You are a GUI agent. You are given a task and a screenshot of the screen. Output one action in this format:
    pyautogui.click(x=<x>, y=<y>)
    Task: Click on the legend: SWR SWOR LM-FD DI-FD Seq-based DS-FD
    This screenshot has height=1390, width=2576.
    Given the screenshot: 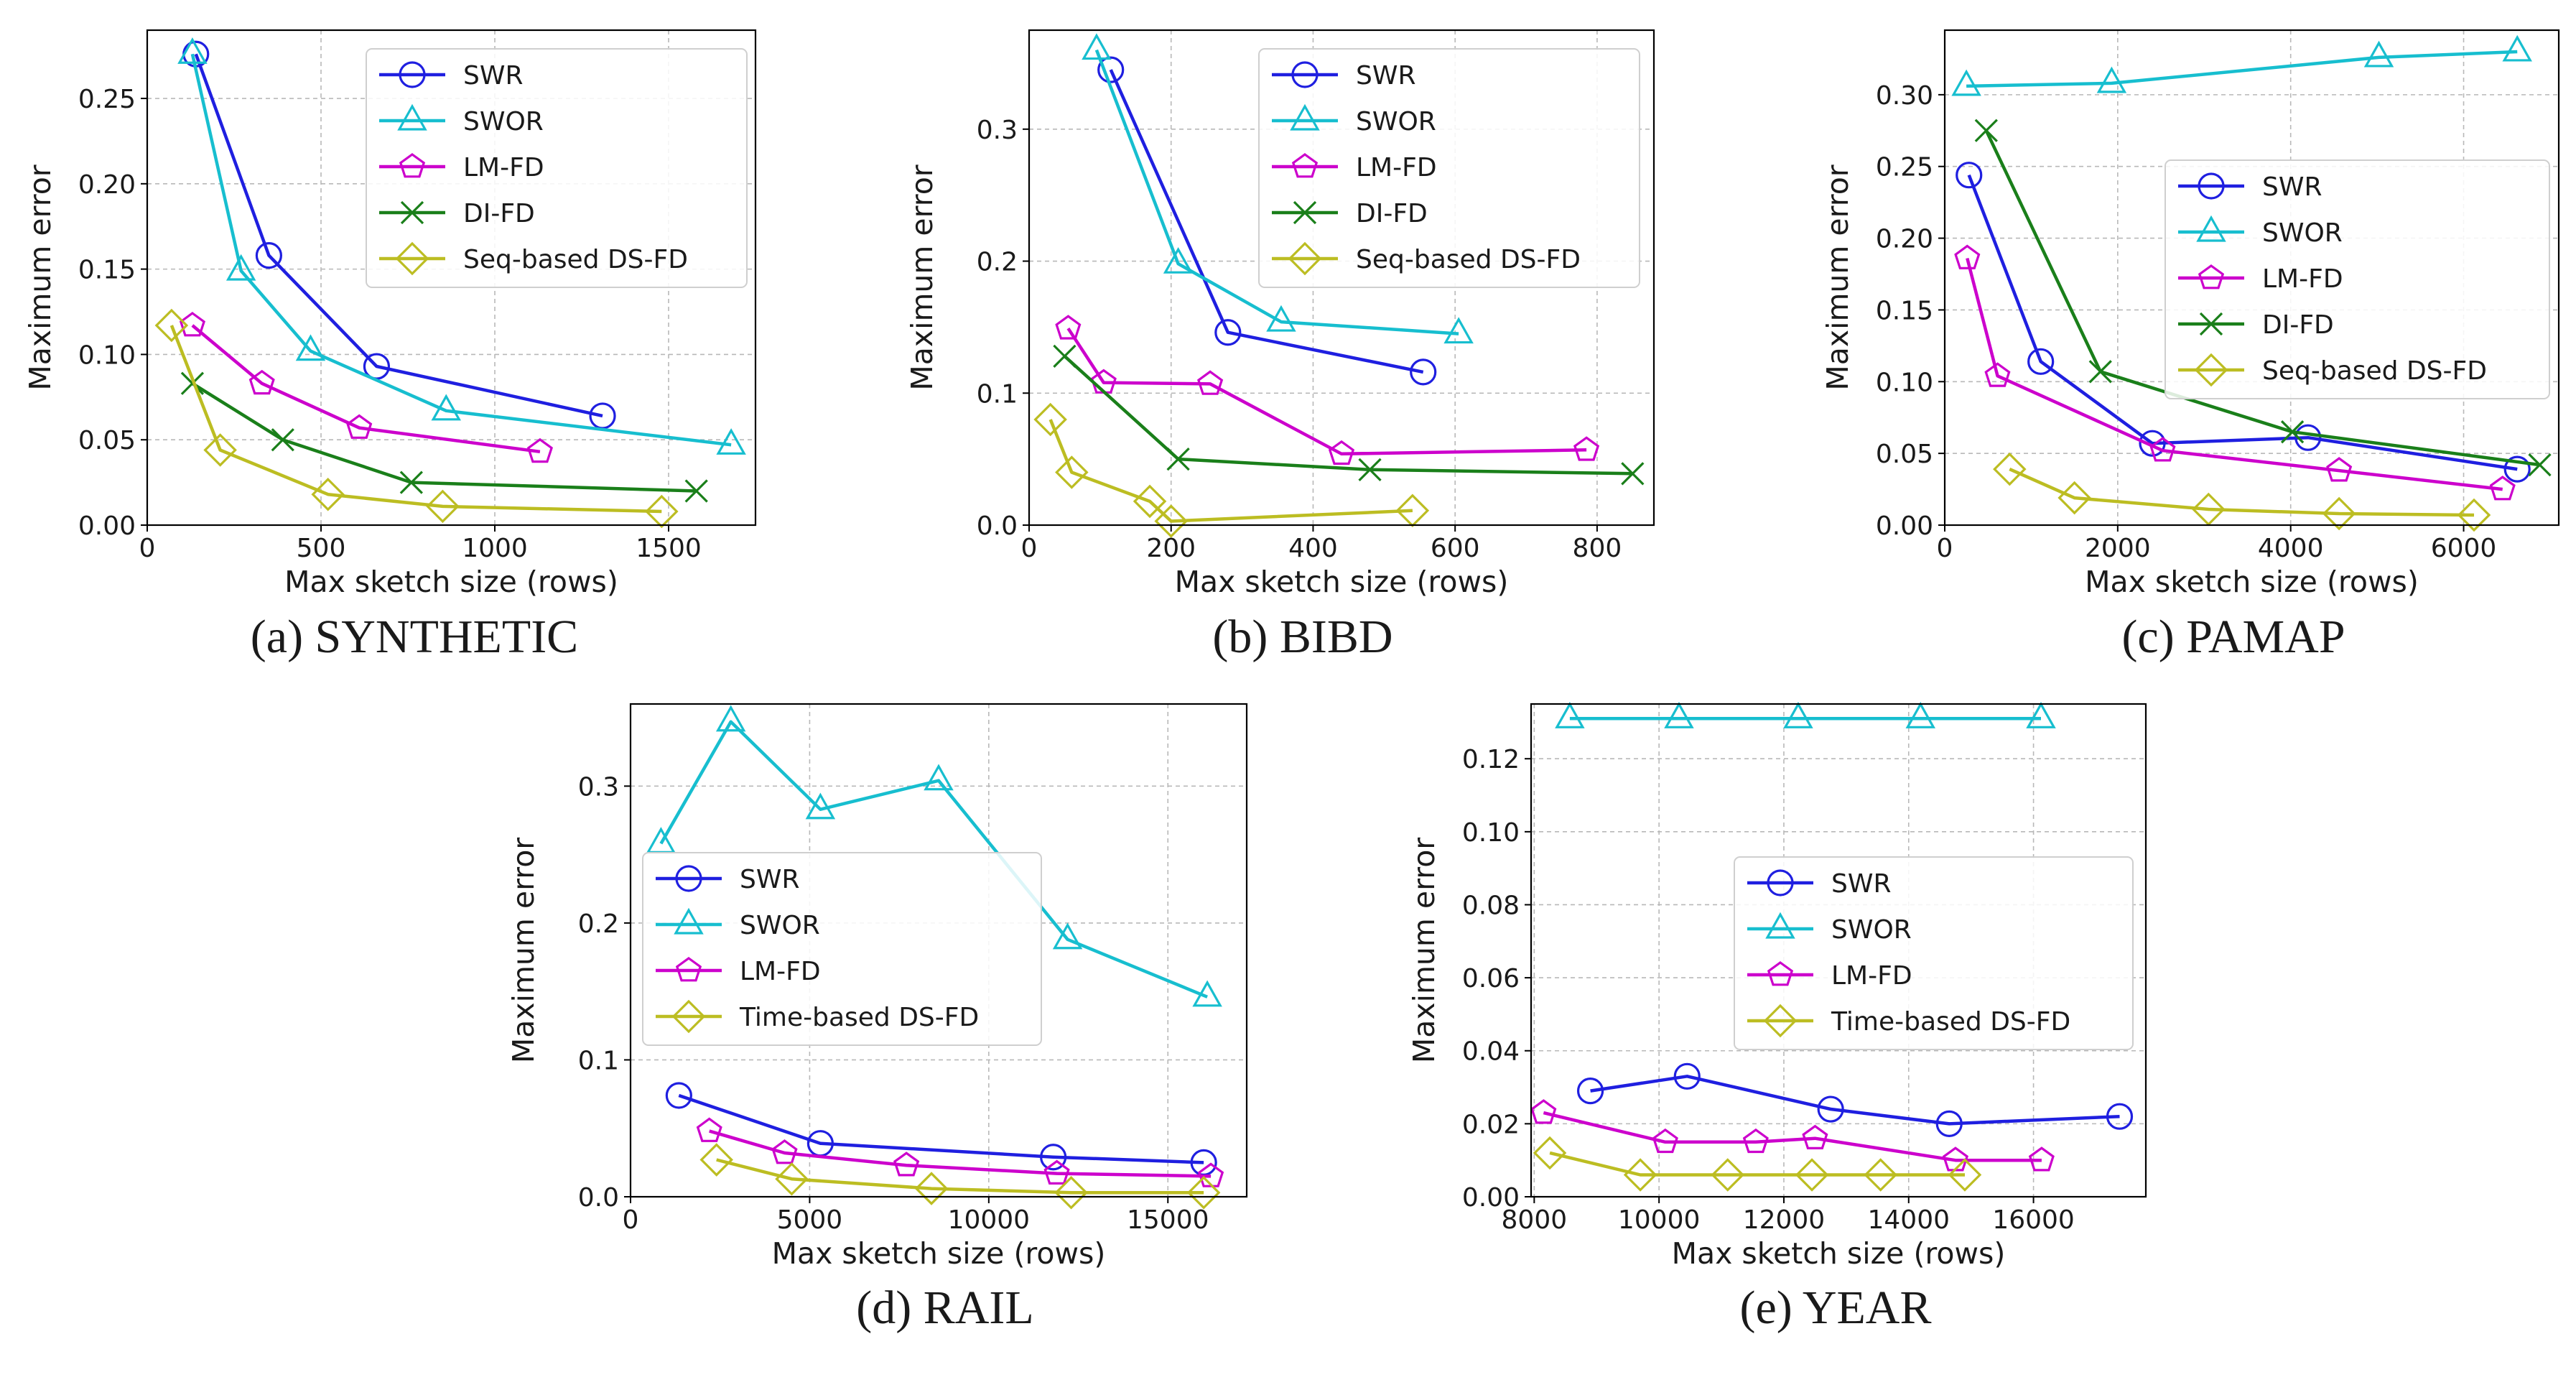 What is the action you would take?
    pyautogui.click(x=1449, y=168)
    